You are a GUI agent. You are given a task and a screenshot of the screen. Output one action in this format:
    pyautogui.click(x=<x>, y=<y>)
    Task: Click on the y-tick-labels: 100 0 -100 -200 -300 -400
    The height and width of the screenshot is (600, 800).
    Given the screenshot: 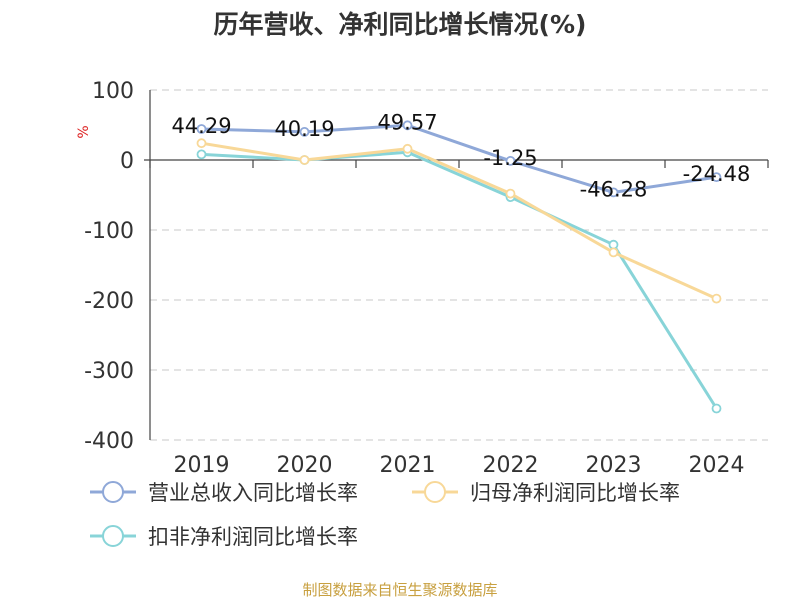 What is the action you would take?
    pyautogui.click(x=109, y=266)
    